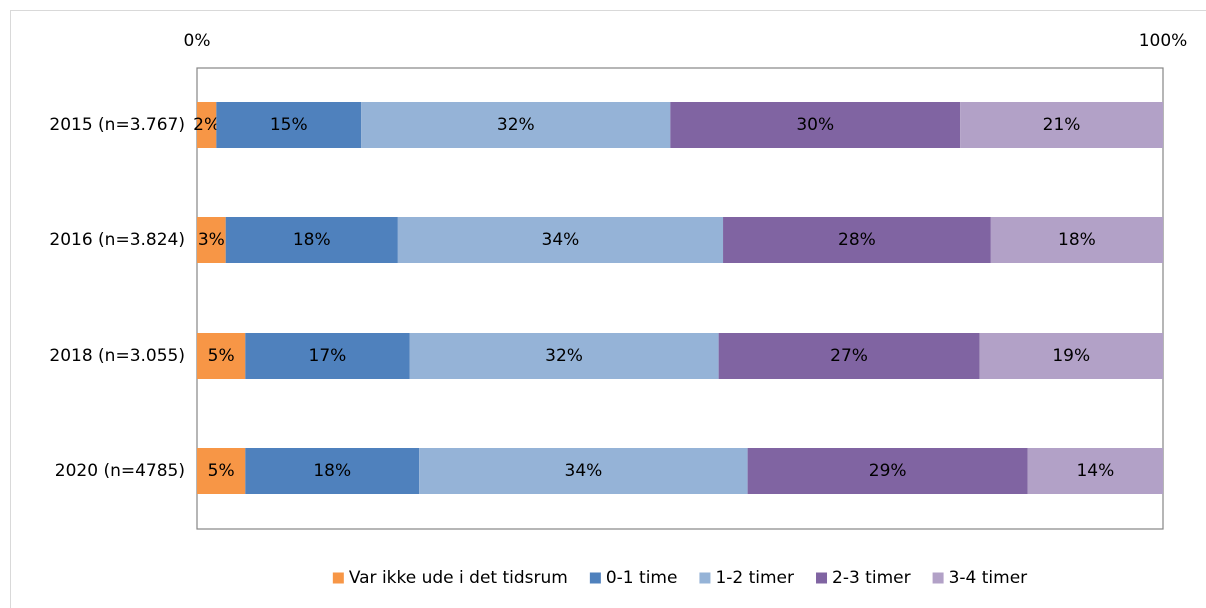  I want to click on x-tick-label: 0%, so click(197, 41).